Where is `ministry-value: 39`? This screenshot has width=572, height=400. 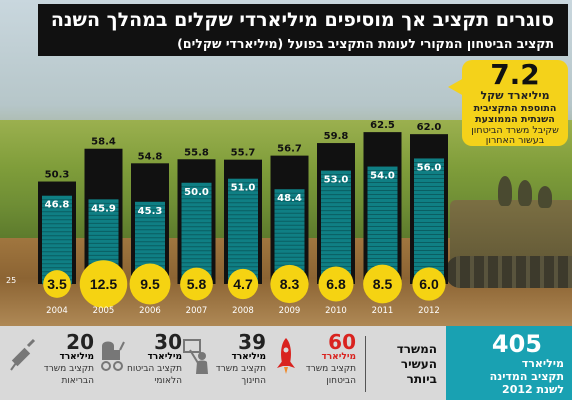
ministry-value: 39 is located at coordinates (252, 342).